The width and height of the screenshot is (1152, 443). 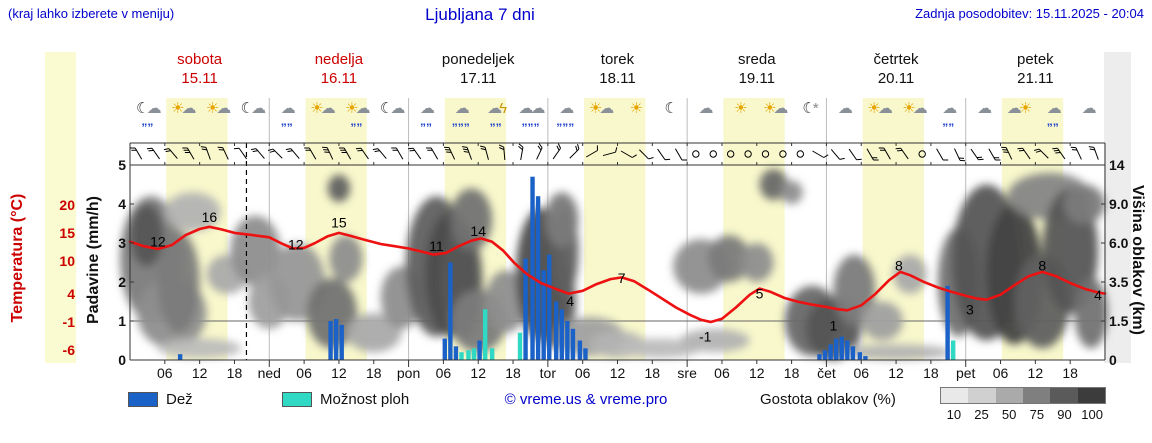 What do you see at coordinates (730, 154) in the screenshot?
I see `wind-calm-icon` at bounding box center [730, 154].